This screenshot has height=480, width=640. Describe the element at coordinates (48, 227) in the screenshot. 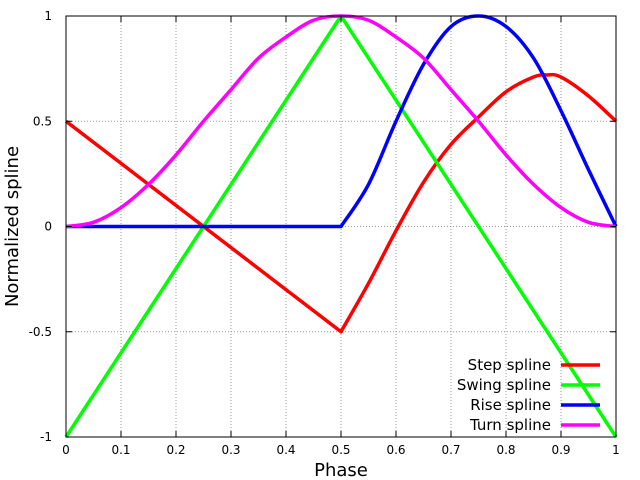

I see `y-tick-label: 0` at that location.